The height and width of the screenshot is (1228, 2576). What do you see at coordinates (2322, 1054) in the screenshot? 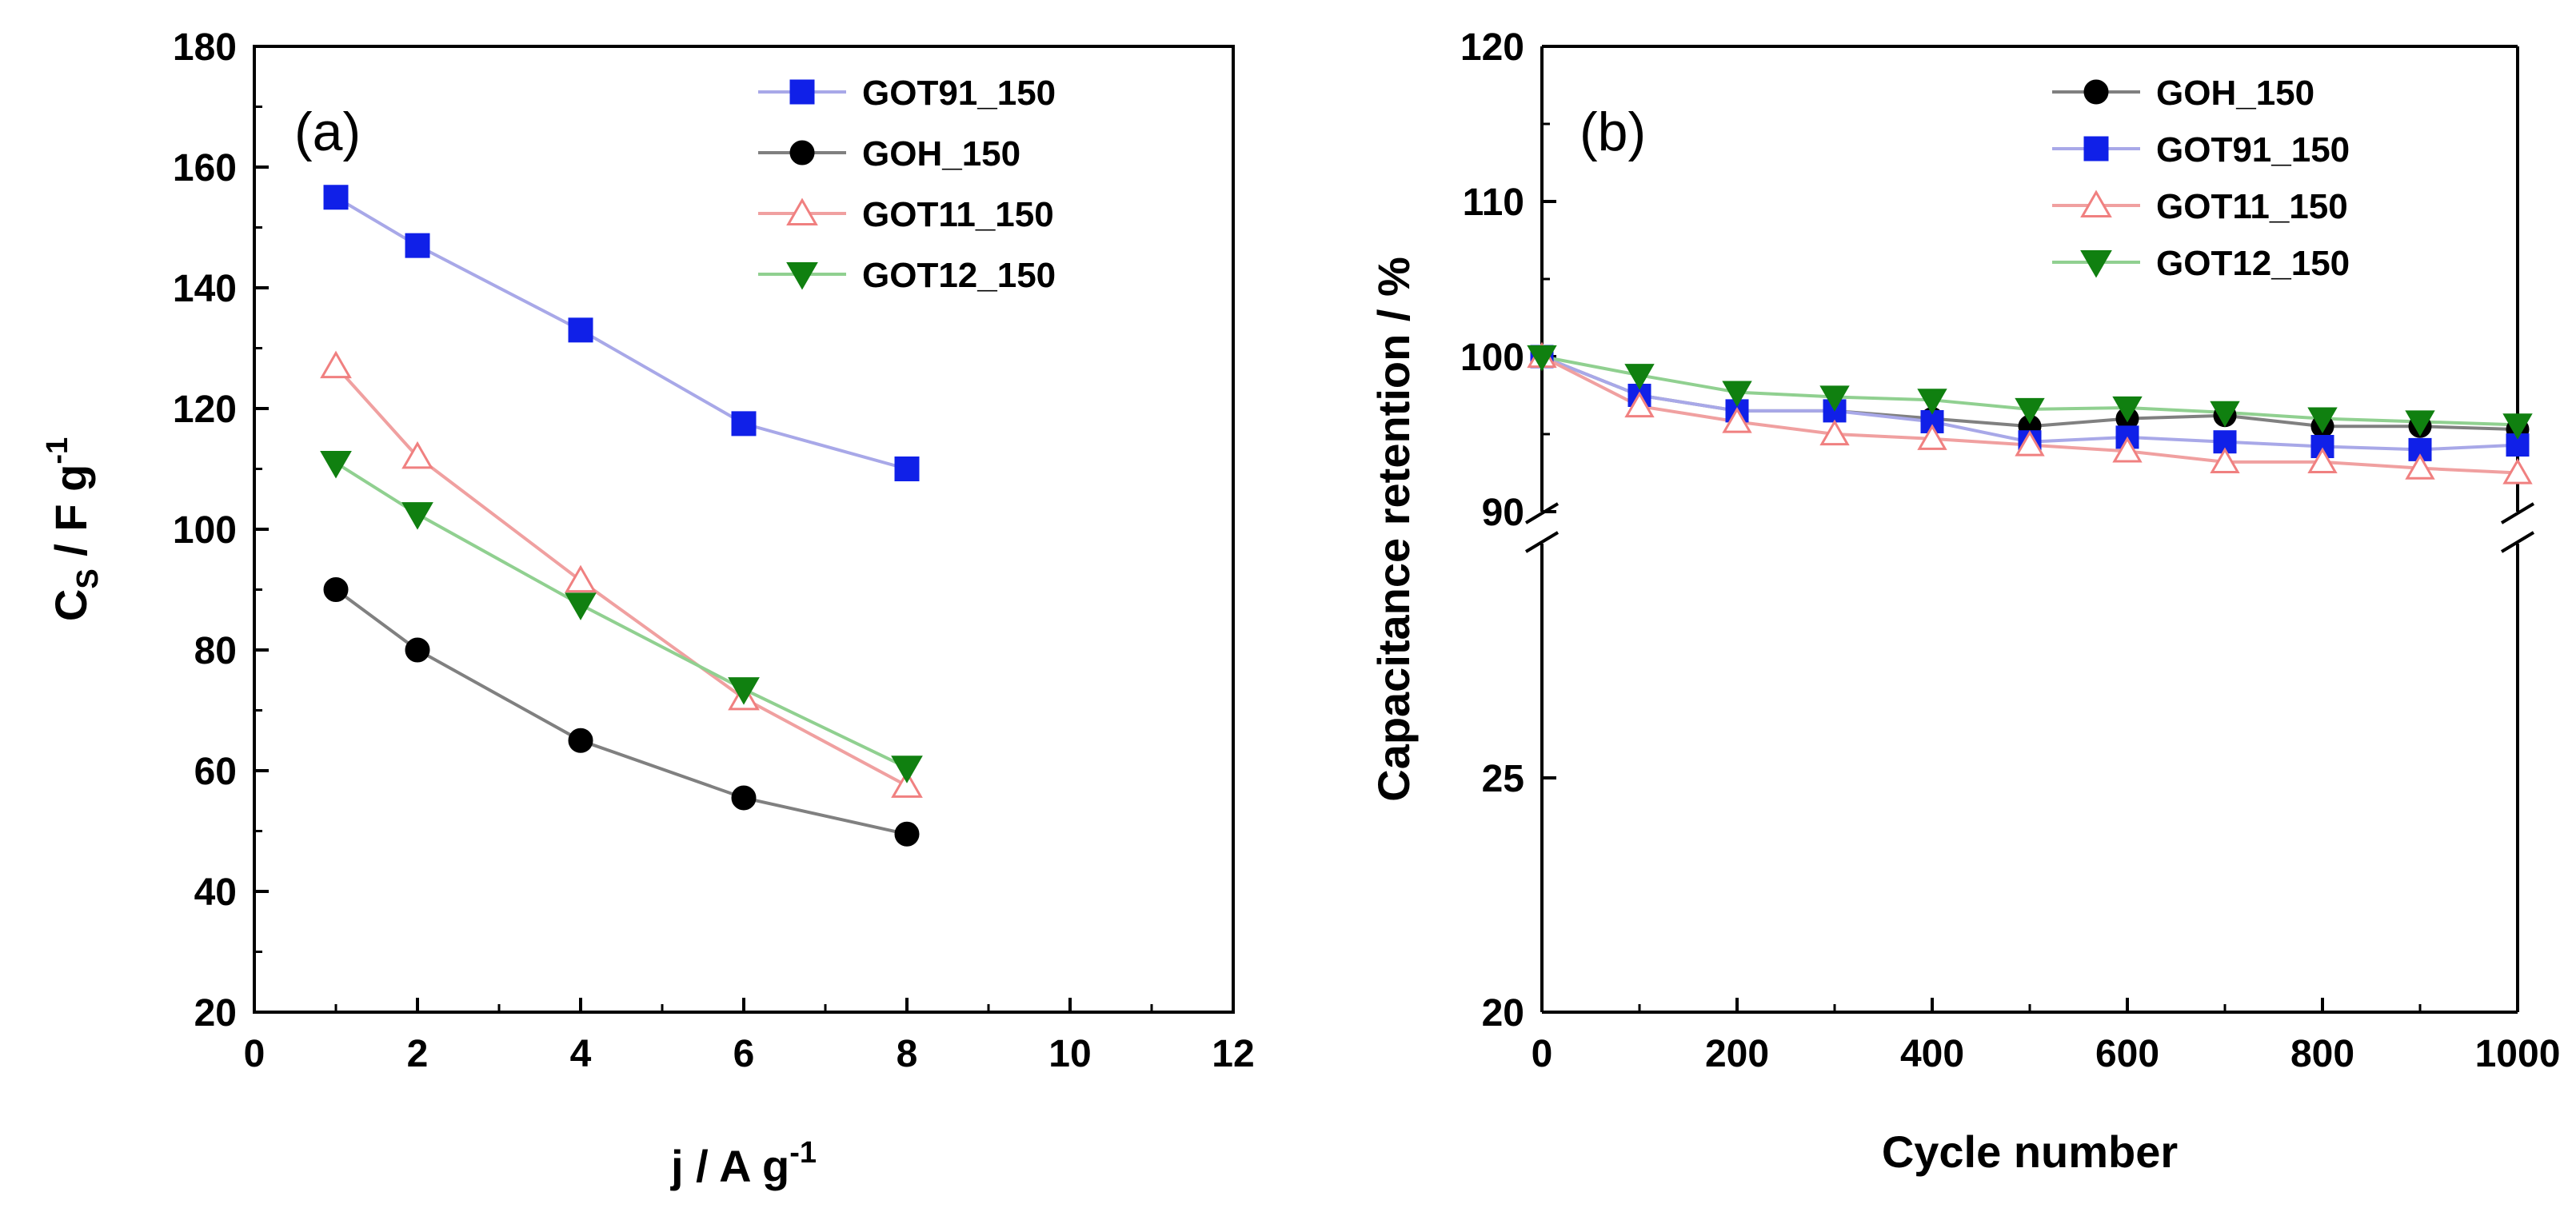
I see `x-tick-label-b-800: 800` at bounding box center [2322, 1054].